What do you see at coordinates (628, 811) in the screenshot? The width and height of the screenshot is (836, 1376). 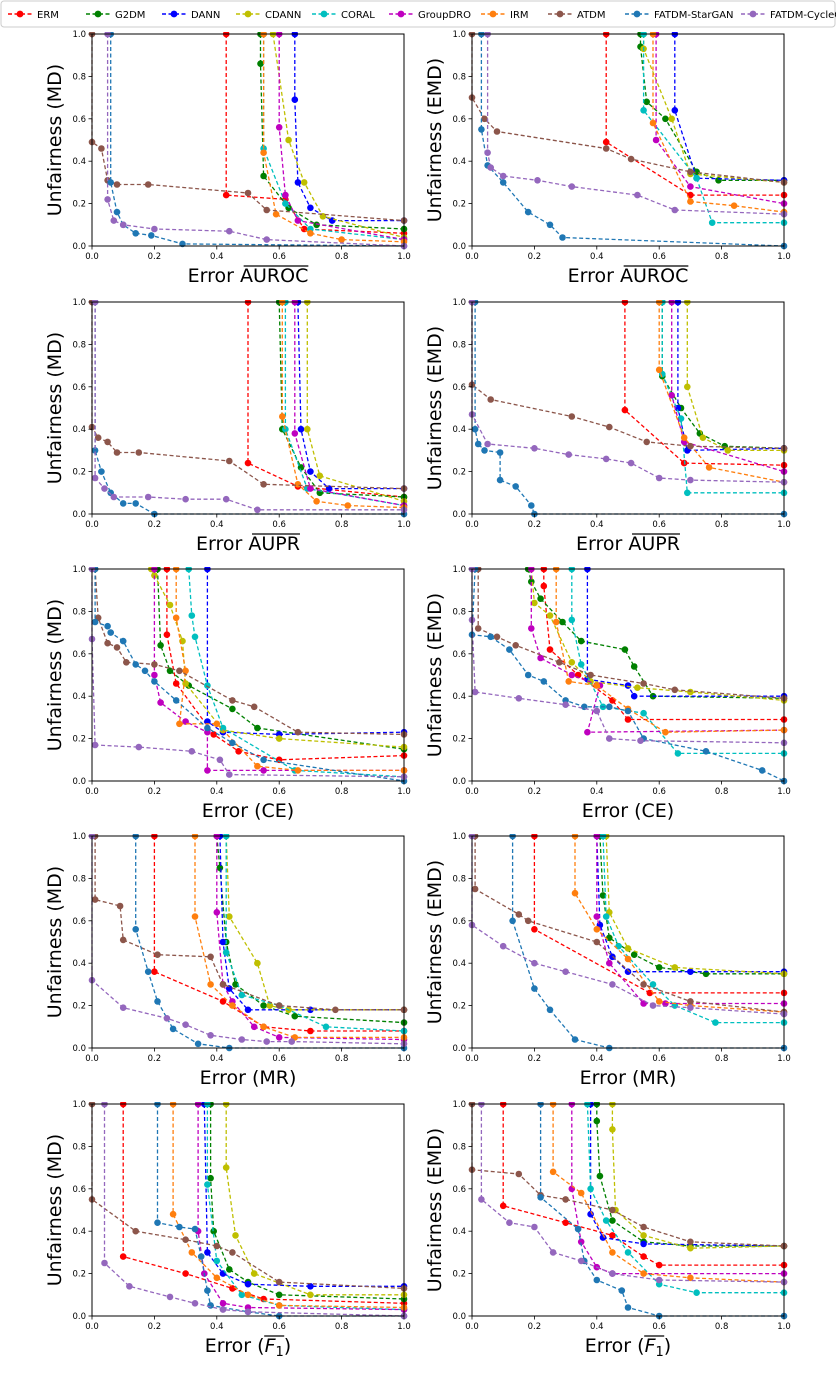 I see `x-axis-label: Error (CE)` at bounding box center [628, 811].